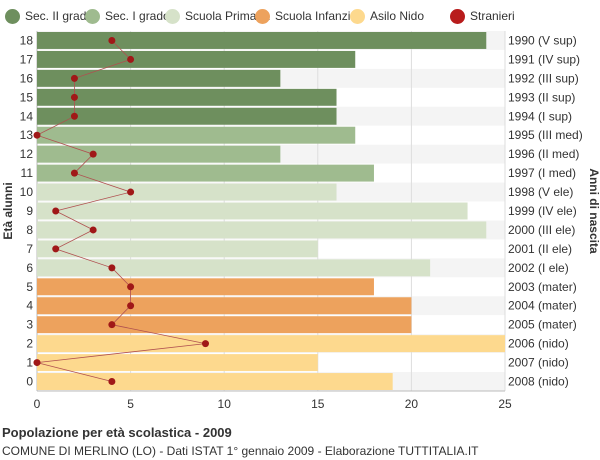 This screenshot has width=600, height=460. I want to click on birth-year-label: 1993 (II sup), so click(541, 97).